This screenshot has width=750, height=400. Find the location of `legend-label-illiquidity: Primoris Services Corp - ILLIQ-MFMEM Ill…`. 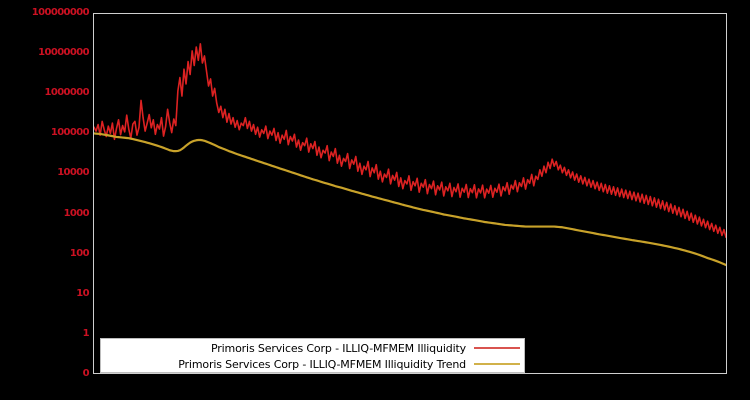

legend-label-illiquidity: Primoris Services Corp - ILLIQ-MFMEM Ill… is located at coordinates (338, 348).